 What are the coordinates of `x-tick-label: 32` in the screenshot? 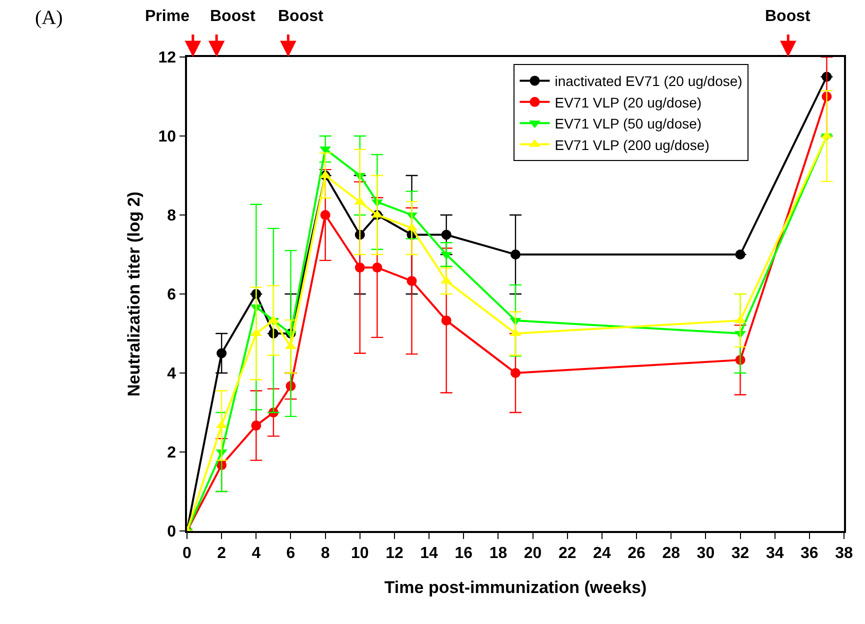 It's located at (740, 553).